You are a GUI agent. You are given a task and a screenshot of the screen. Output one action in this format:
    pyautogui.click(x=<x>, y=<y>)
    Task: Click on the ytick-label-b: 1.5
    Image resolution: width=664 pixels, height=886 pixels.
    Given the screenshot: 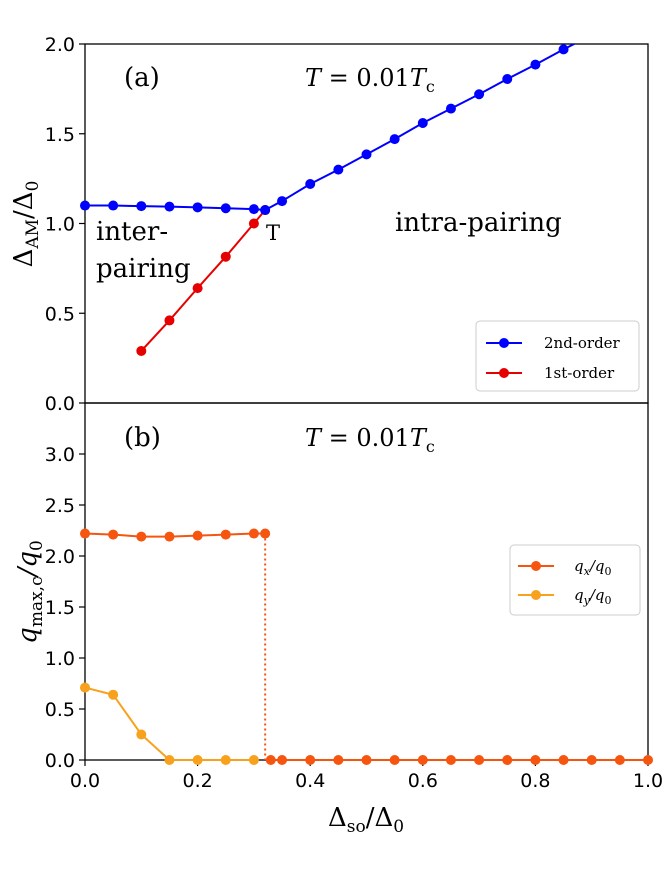 What is the action you would take?
    pyautogui.click(x=60, y=608)
    